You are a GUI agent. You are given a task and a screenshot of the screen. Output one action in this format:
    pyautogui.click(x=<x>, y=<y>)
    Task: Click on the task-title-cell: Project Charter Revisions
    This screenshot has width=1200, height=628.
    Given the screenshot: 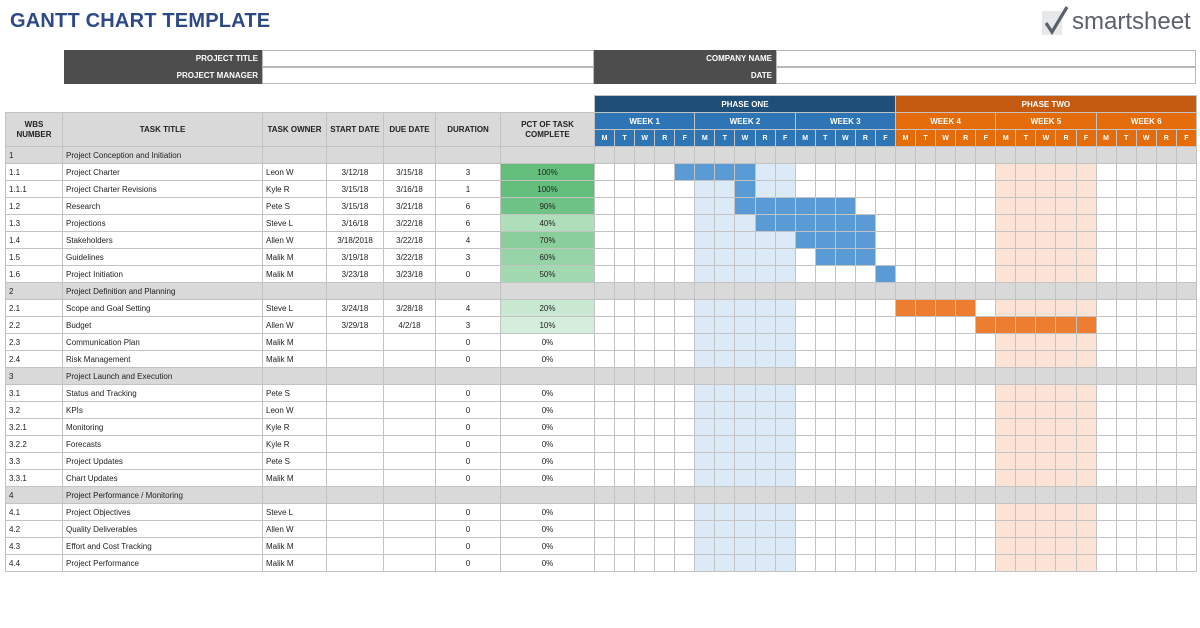 What is the action you would take?
    pyautogui.click(x=162, y=189)
    